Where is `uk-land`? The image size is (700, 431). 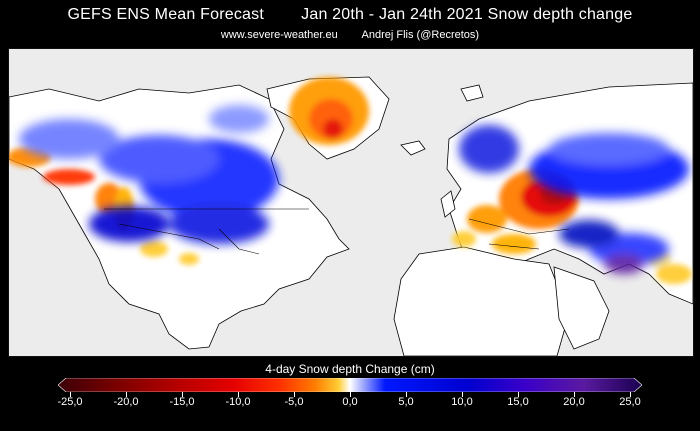 uk-land is located at coordinates (448, 204).